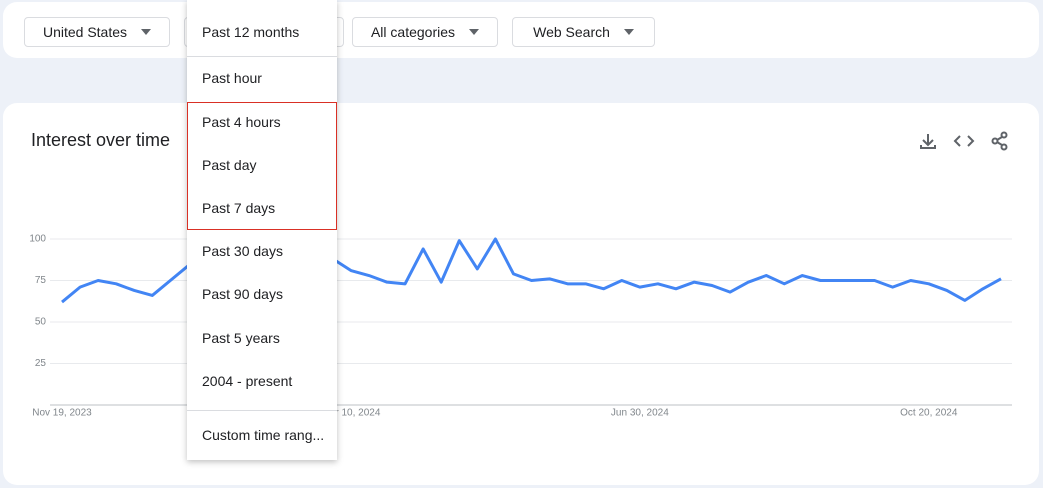  What do you see at coordinates (242, 251) in the screenshot?
I see `menu-option: Past 30 days` at bounding box center [242, 251].